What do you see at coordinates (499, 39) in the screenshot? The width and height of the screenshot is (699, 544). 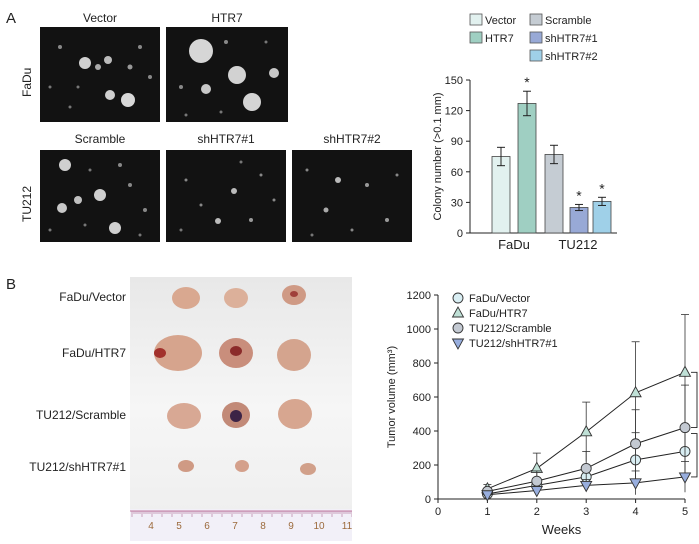 I see `legend-label: HTR7` at bounding box center [499, 39].